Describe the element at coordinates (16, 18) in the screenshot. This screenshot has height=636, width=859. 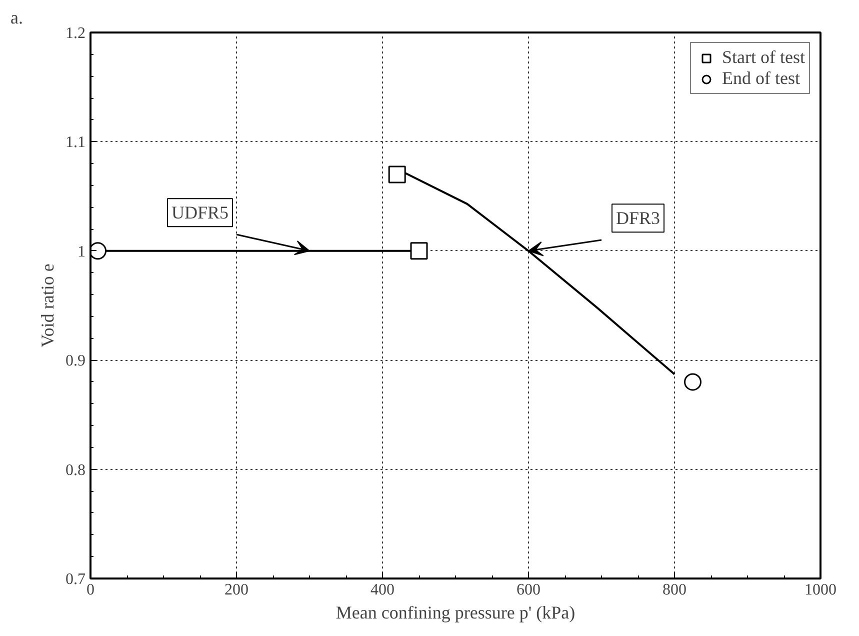
I see `text: a.` at that location.